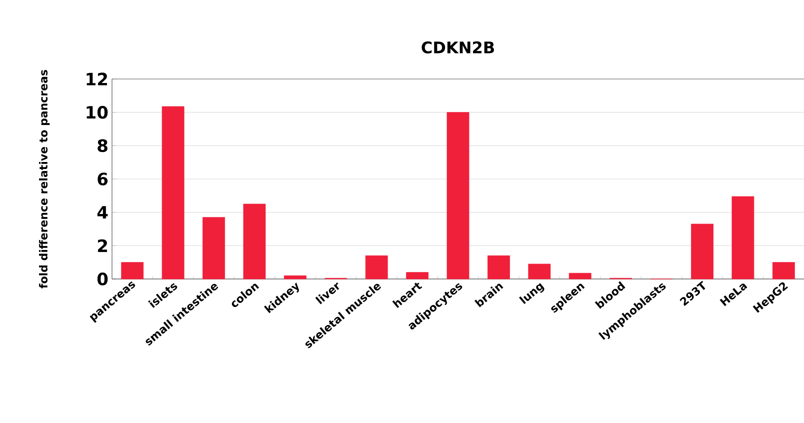 The height and width of the screenshot is (423, 804). Describe the element at coordinates (458, 47) in the screenshot. I see `chart-title: CDKN2B` at that location.